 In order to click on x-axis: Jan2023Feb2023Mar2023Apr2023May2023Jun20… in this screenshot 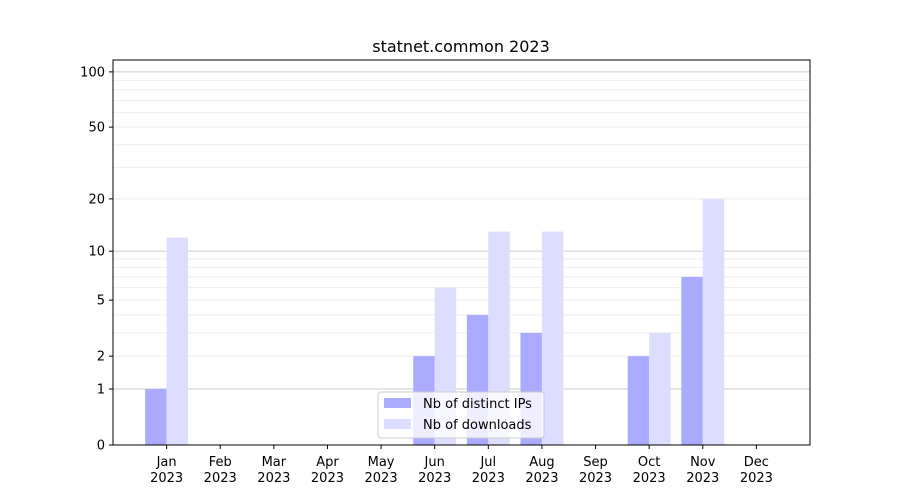, I will do `click(461, 465)`.